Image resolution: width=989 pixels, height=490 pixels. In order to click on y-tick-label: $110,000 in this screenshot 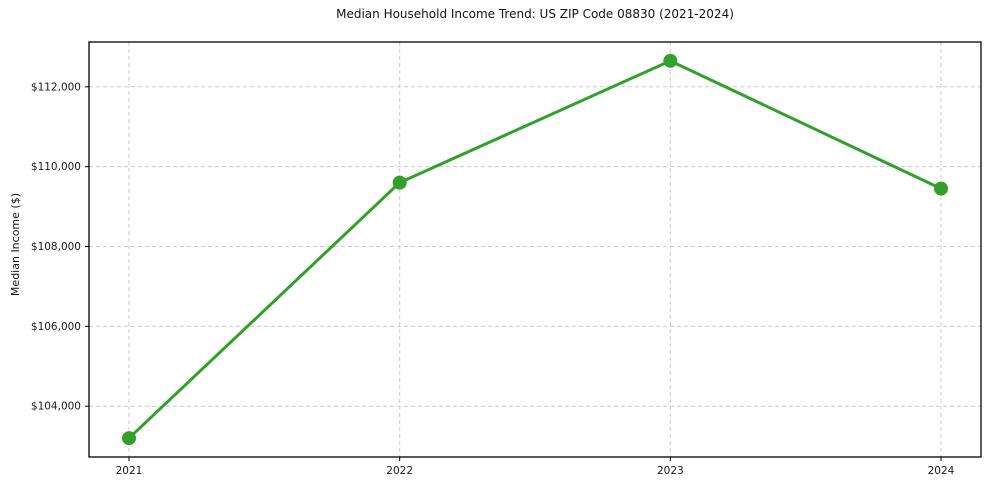, I will do `click(56, 167)`.